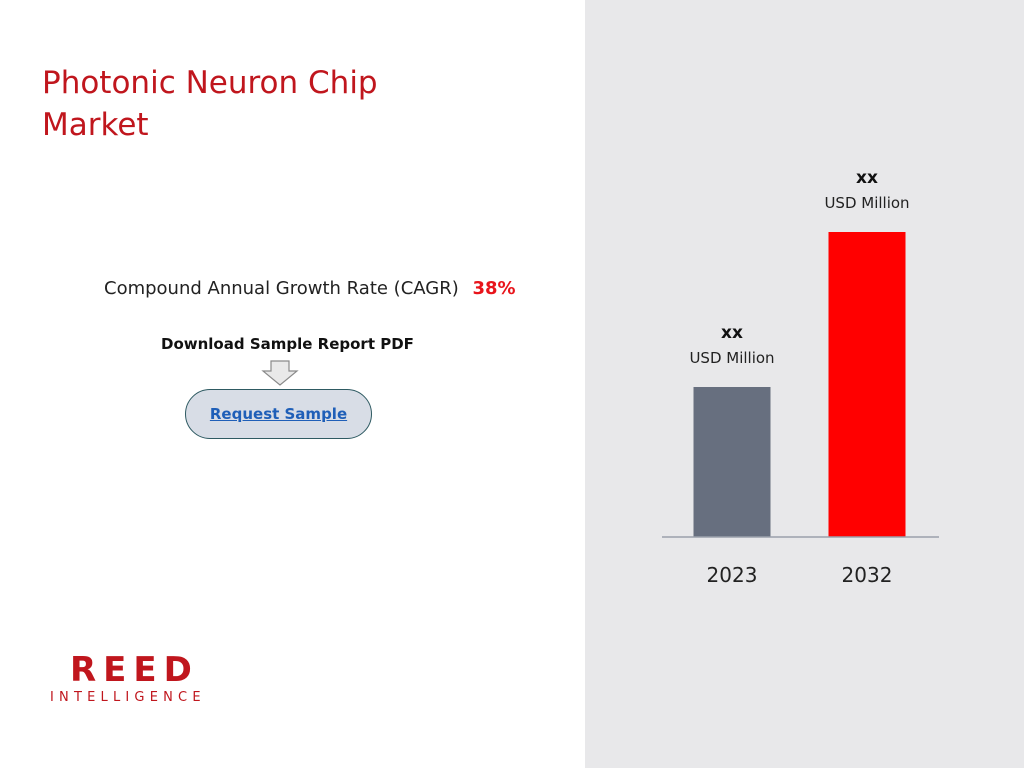 The width and height of the screenshot is (1024, 768). I want to click on x-tick-label-2032: 2032, so click(867, 575).